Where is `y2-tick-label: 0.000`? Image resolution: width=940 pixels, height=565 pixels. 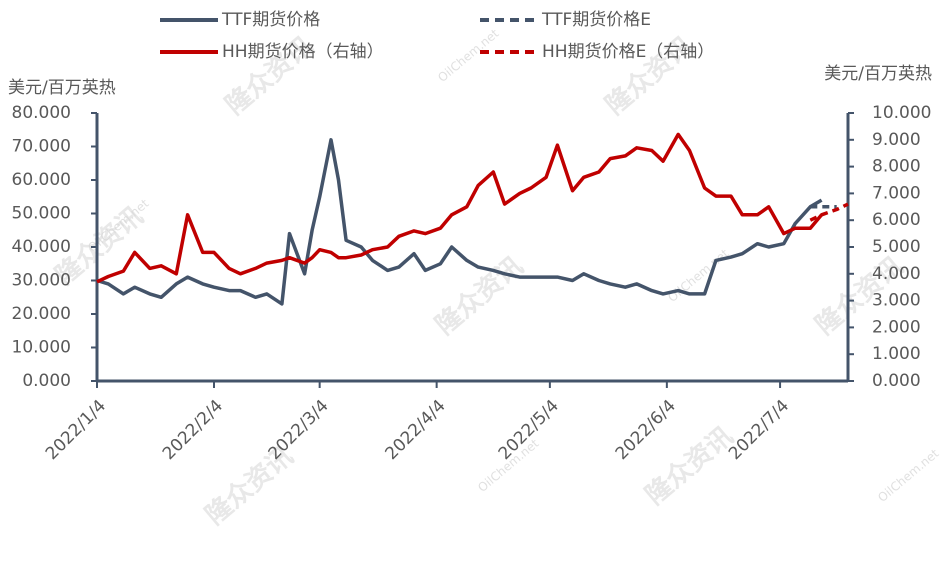
y2-tick-label: 0.000 is located at coordinates (896, 381).